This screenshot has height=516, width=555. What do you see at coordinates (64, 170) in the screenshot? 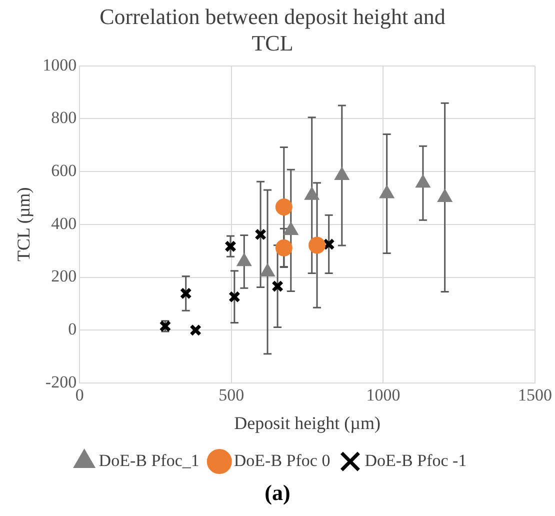
I see `y-tick-label: 600` at bounding box center [64, 170].